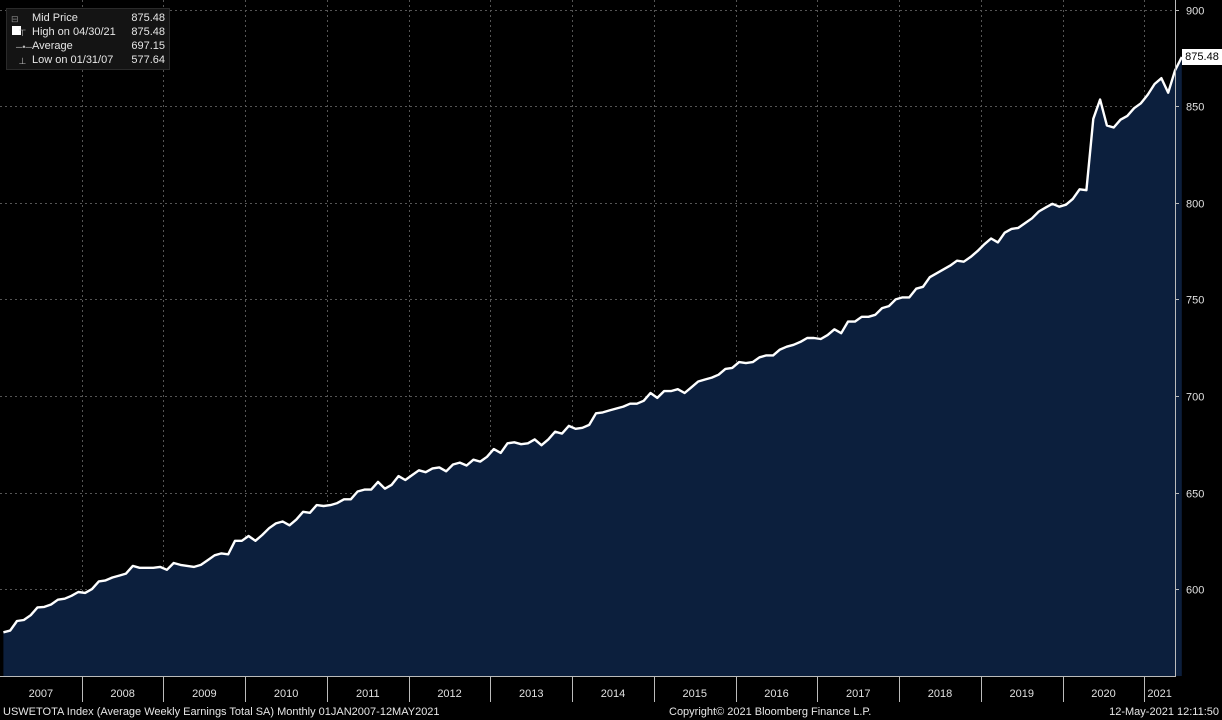 This screenshot has height=720, width=1222. I want to click on x-tick-label: 2019, so click(1021, 694).